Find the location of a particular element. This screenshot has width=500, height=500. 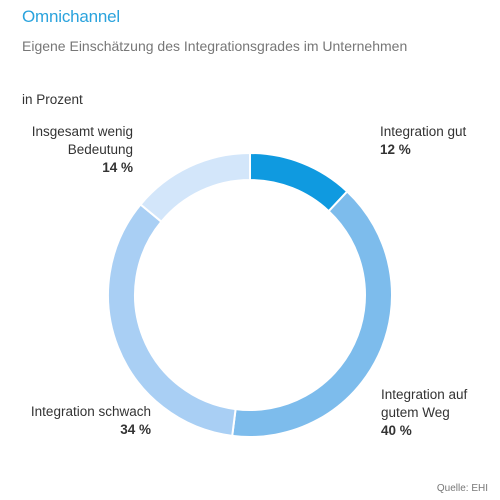

slice-label-integration-gut: Integration gut 12 % is located at coordinates (423, 141).